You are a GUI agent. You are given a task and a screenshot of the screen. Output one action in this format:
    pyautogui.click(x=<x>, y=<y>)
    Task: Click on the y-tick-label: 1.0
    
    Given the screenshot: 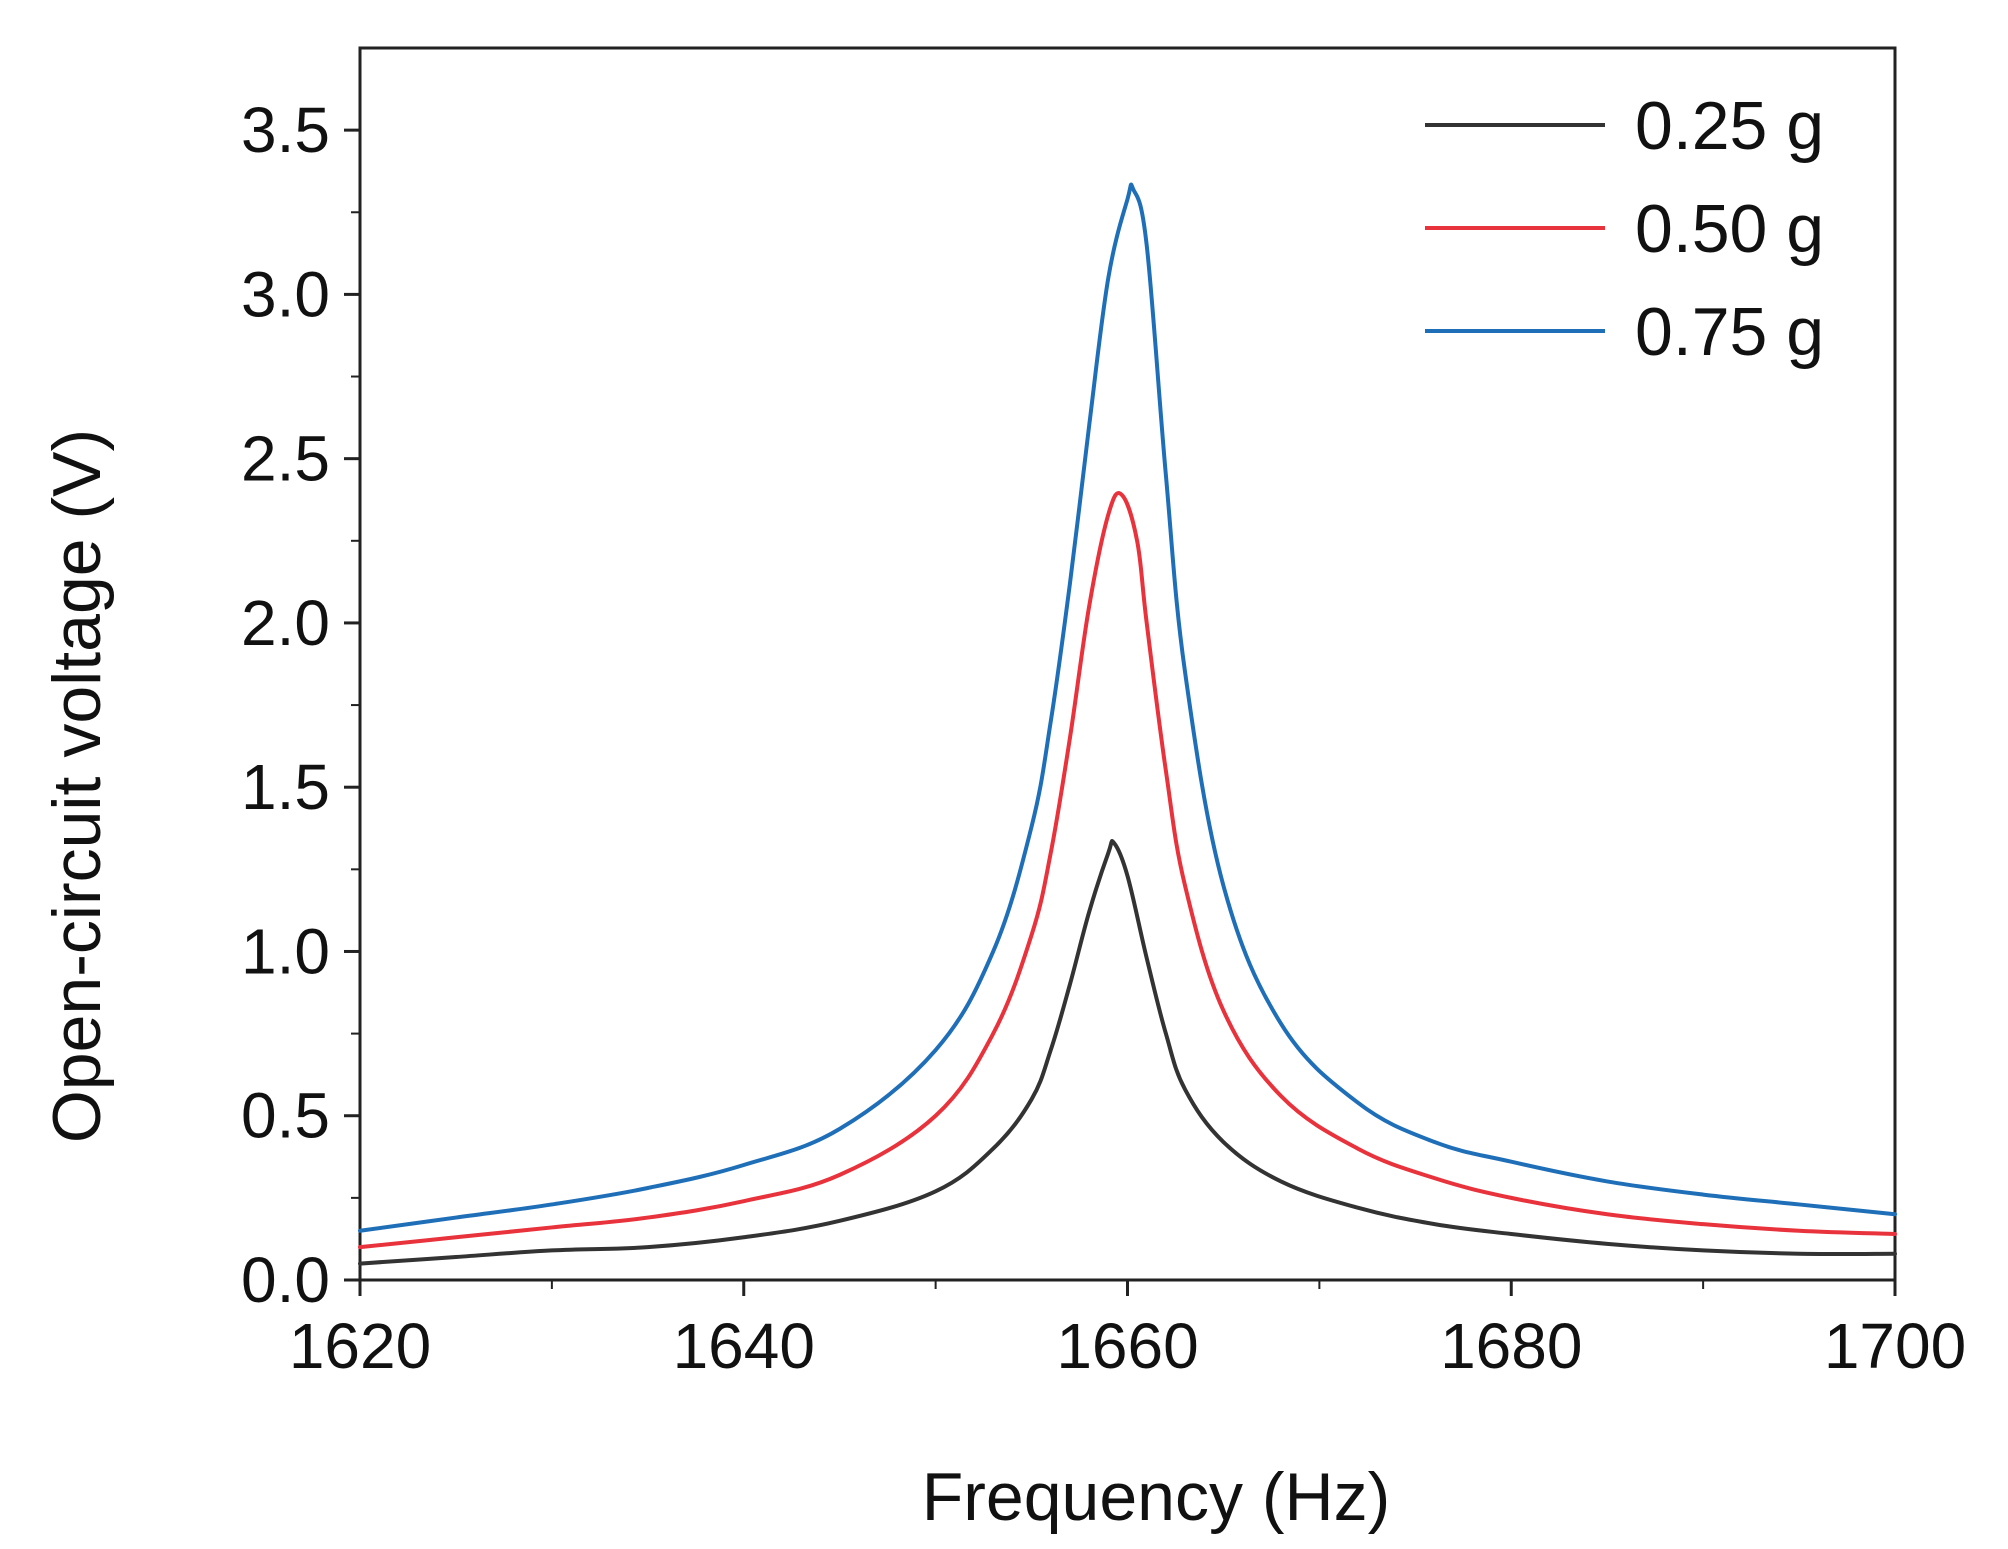 What is the action you would take?
    pyautogui.click(x=285, y=951)
    